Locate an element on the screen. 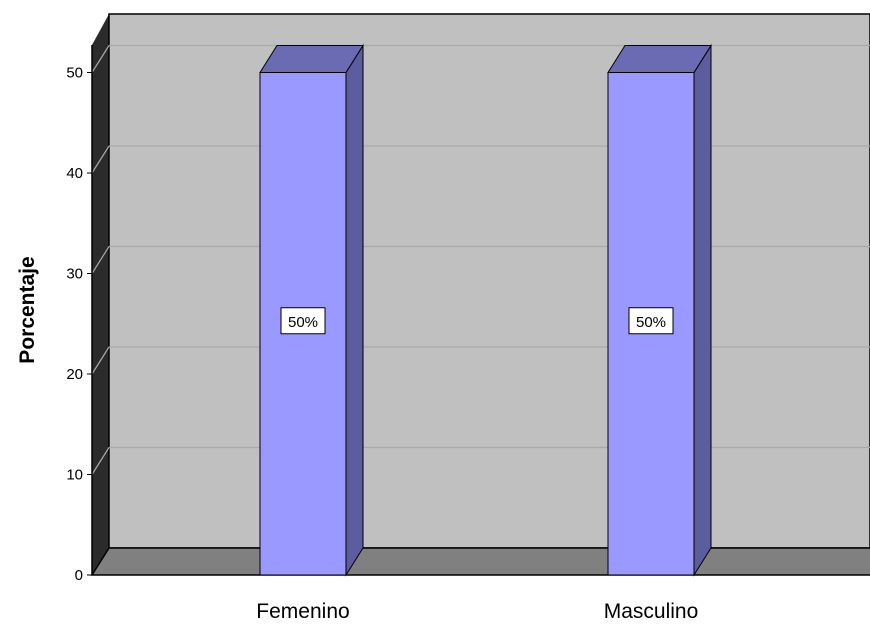  y-tick-label: 50 is located at coordinates (74, 73).